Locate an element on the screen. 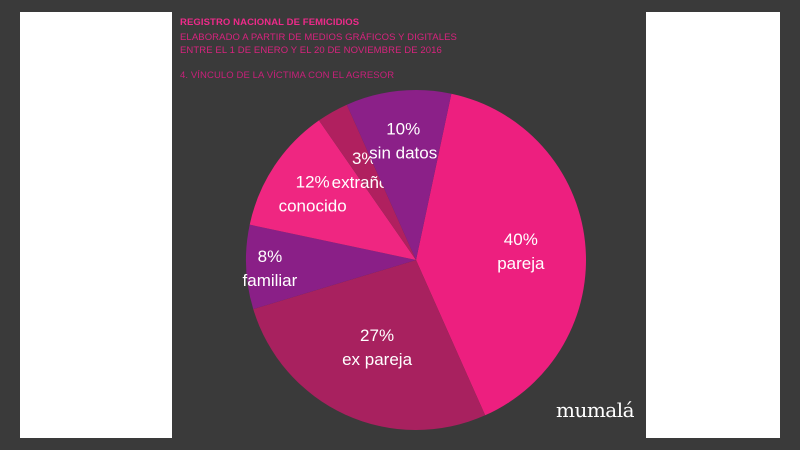 Image resolution: width=800 pixels, height=450 pixels. slice-category-label: pareja is located at coordinates (521, 263).